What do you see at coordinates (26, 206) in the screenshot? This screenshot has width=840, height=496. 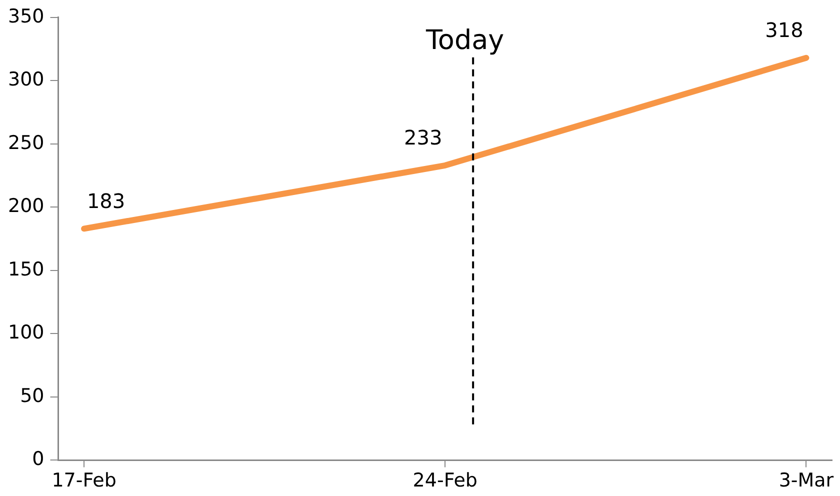 I see `y-tick-label: 200` at bounding box center [26, 206].